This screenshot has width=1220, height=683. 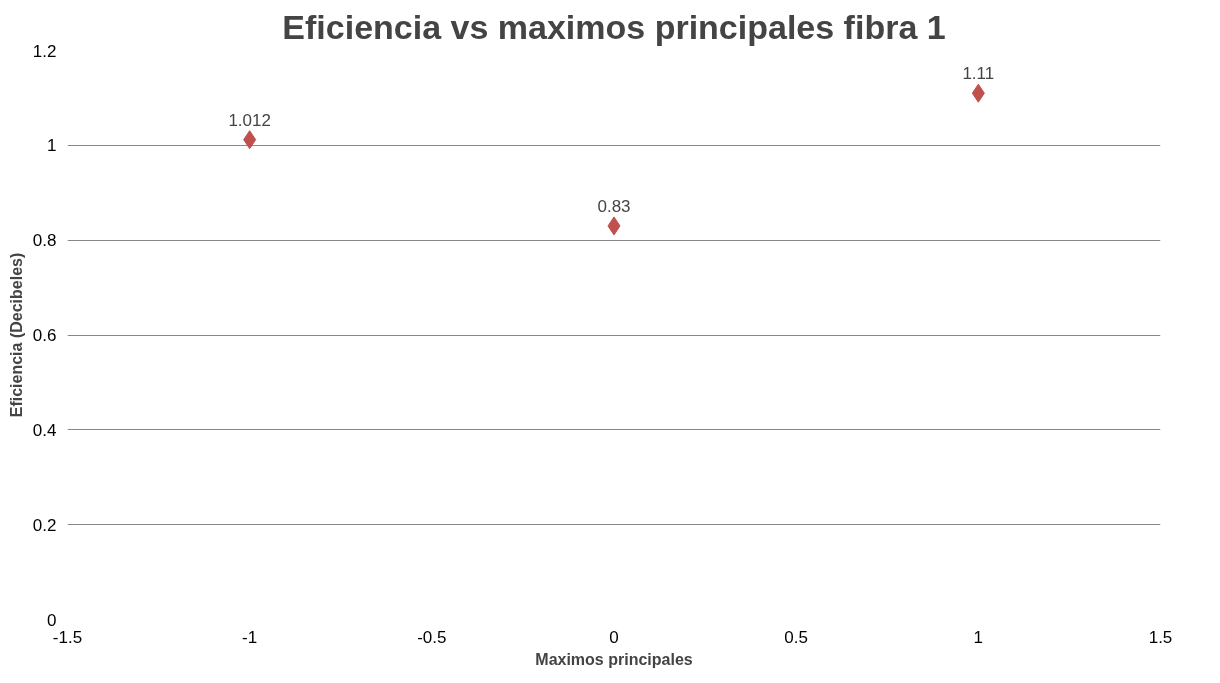 What do you see at coordinates (614, 26) in the screenshot?
I see `chart-title: Eficiencia vs maximos principales fibra 1` at bounding box center [614, 26].